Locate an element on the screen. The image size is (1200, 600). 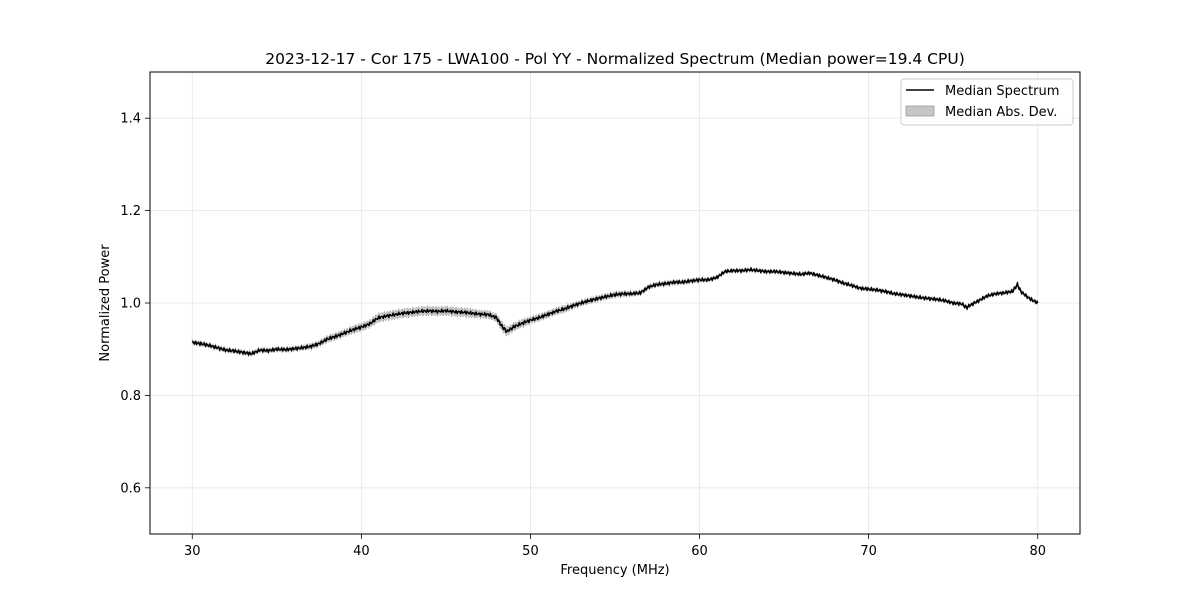
legend-box is located at coordinates (987, 102).